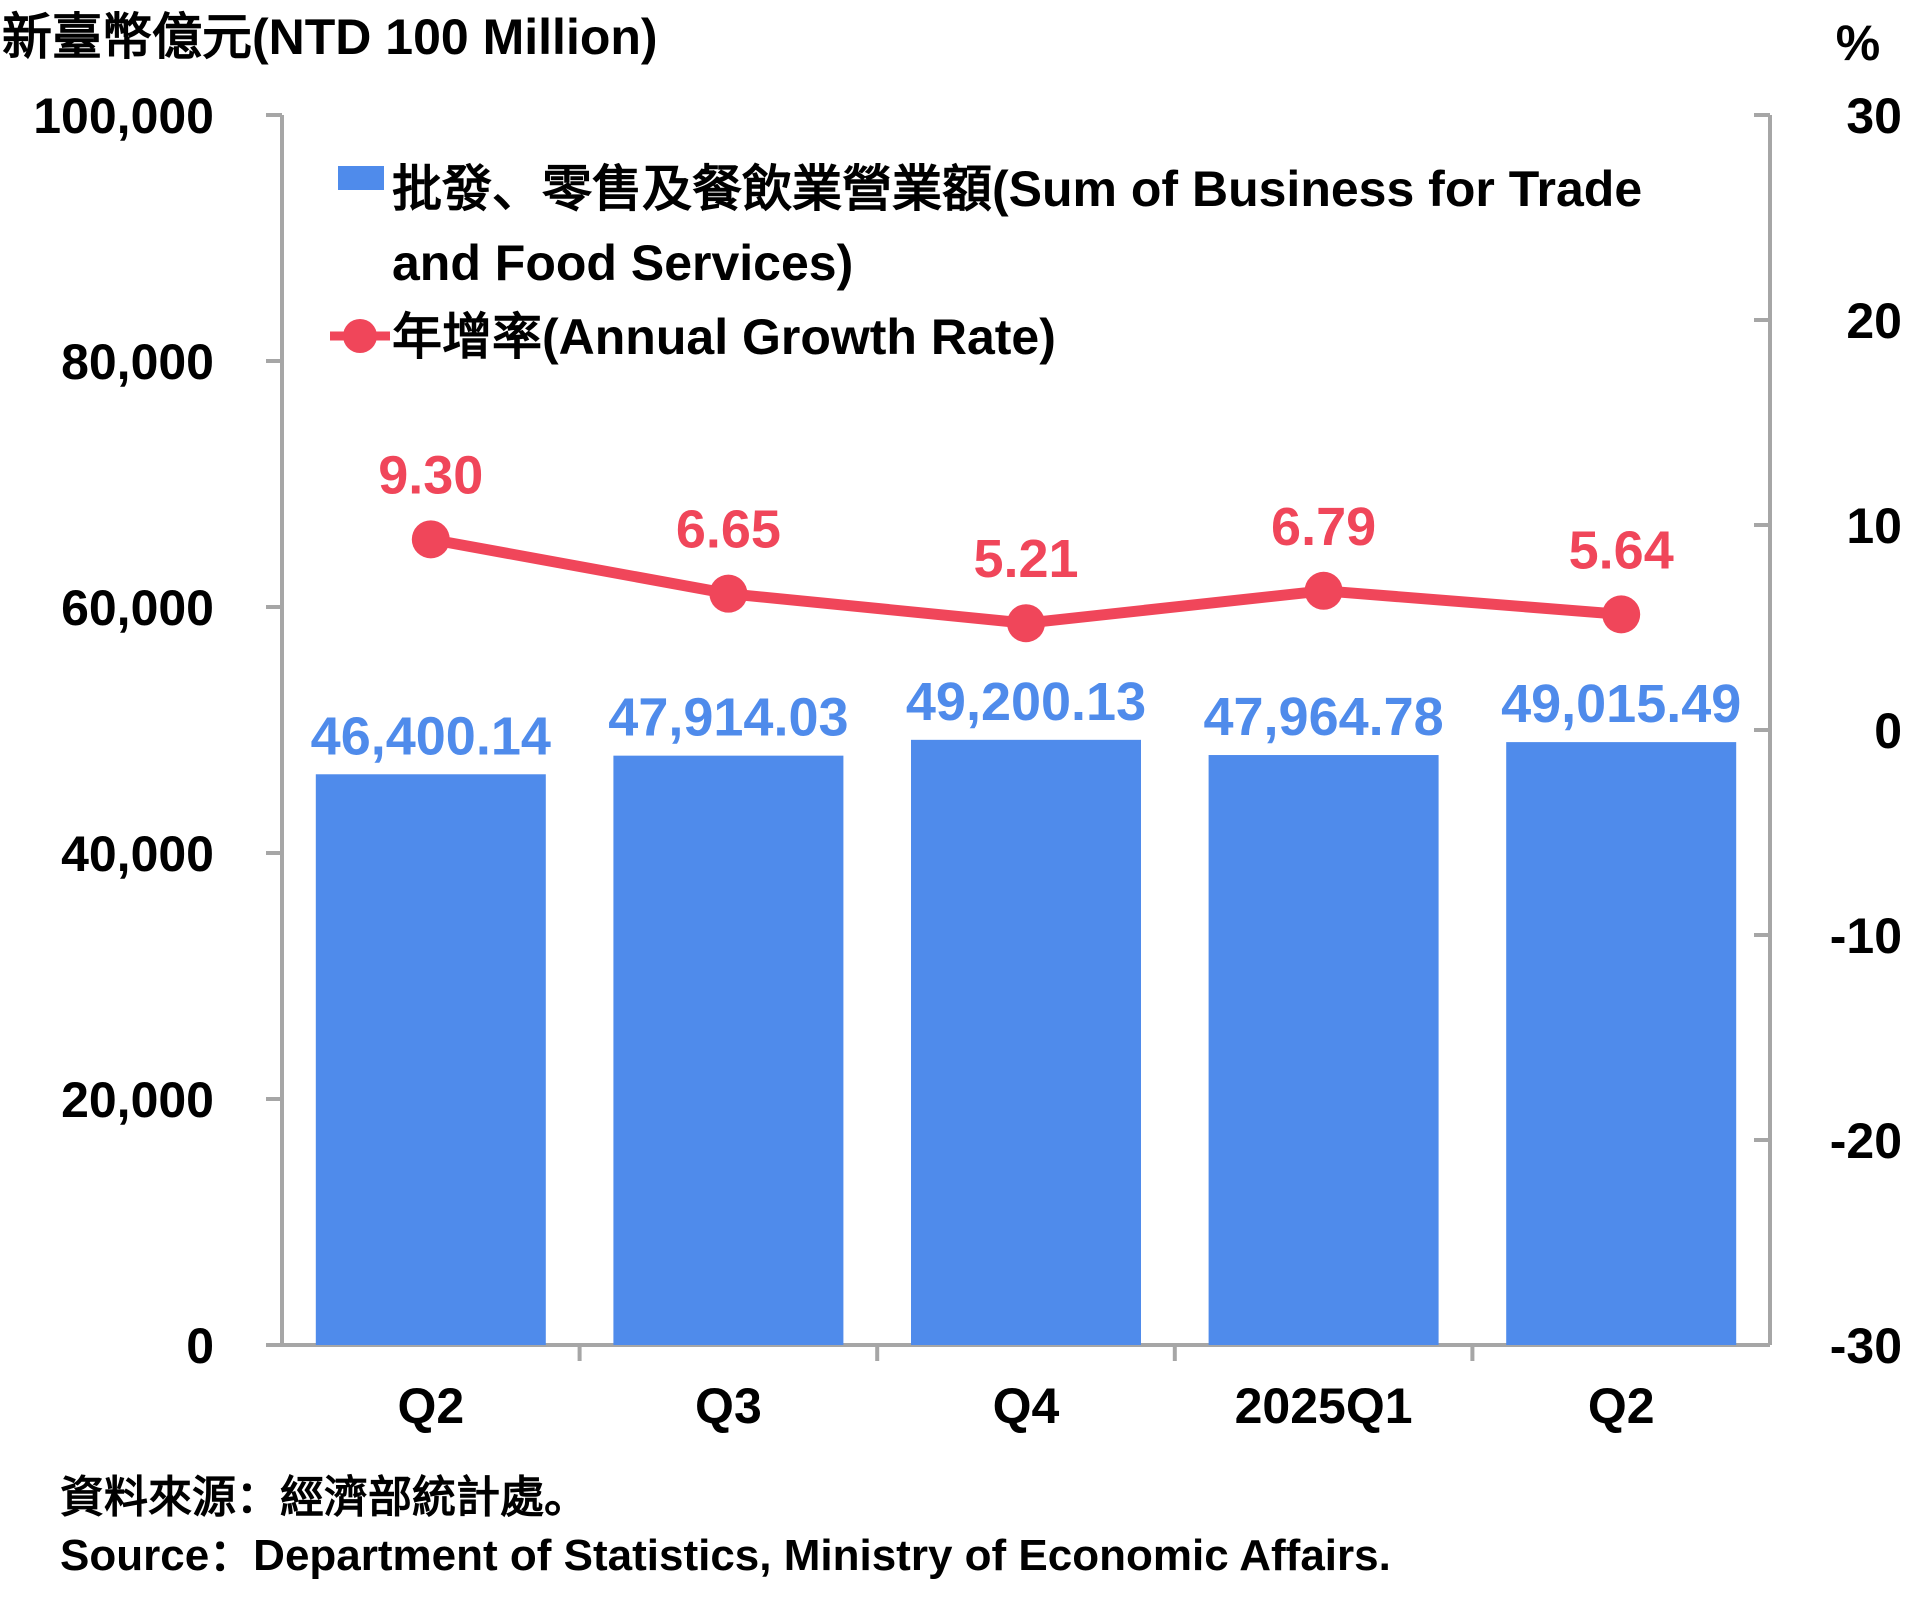 This screenshot has width=1905, height=1605. What do you see at coordinates (728, 1406) in the screenshot?
I see `x-tick-label: Q3` at bounding box center [728, 1406].